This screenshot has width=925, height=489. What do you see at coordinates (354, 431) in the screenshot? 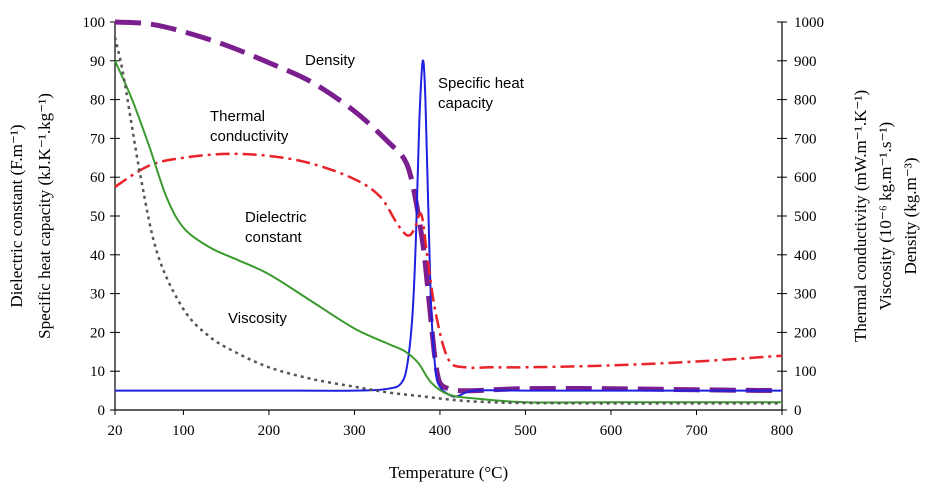
I see `x-tick-label: 300` at bounding box center [354, 431].